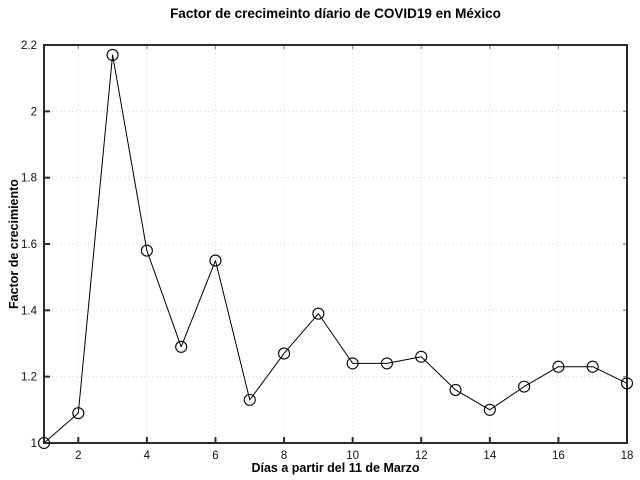  Describe the element at coordinates (284, 456) in the screenshot. I see `x-tick-label: 8` at that location.